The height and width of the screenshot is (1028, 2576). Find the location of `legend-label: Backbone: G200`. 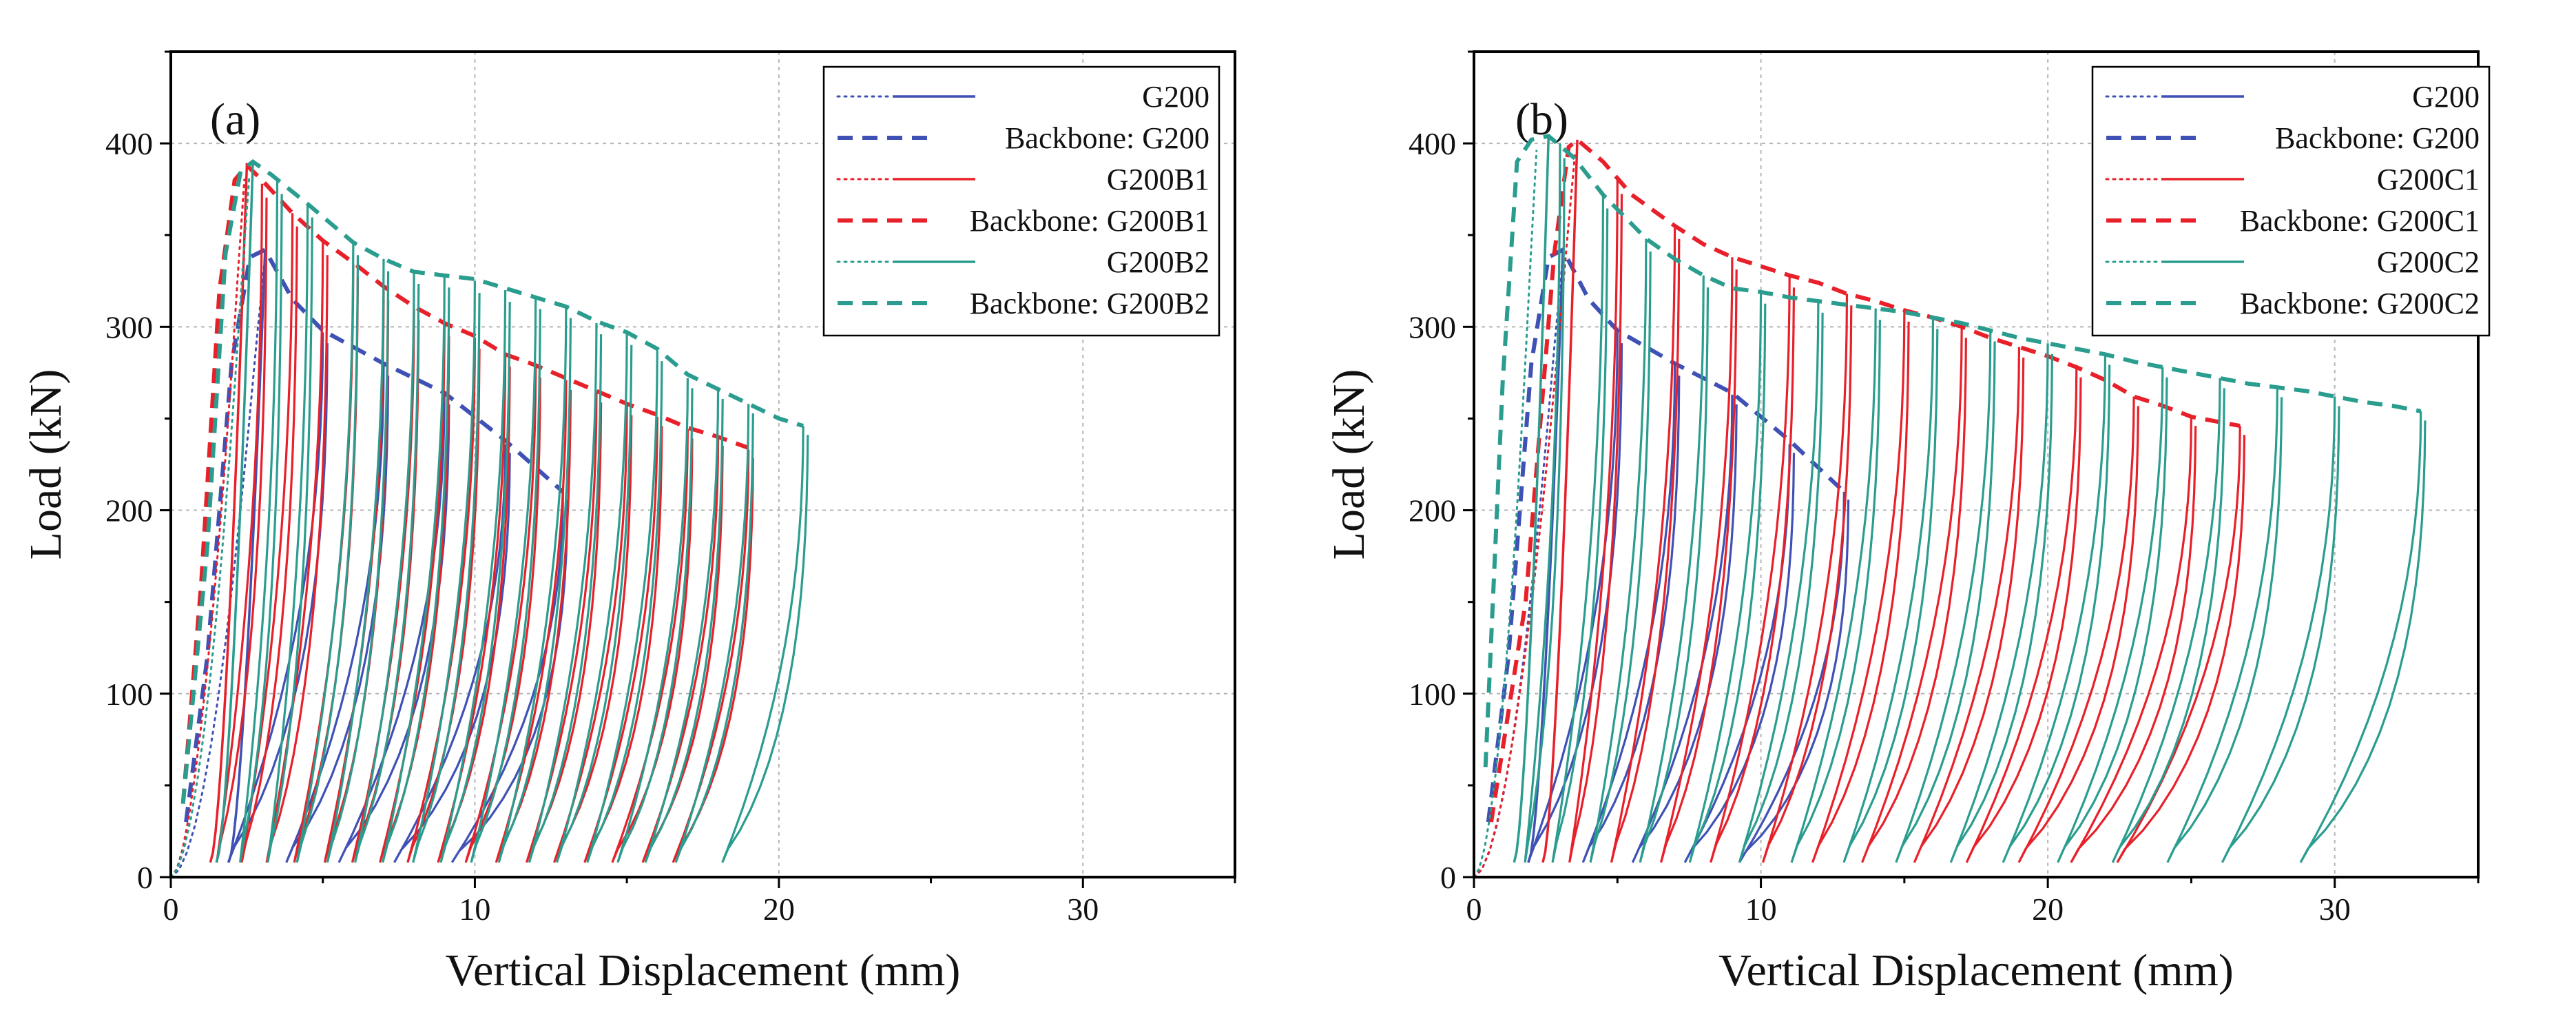

legend-label: Backbone: G200 is located at coordinates (1107, 138).